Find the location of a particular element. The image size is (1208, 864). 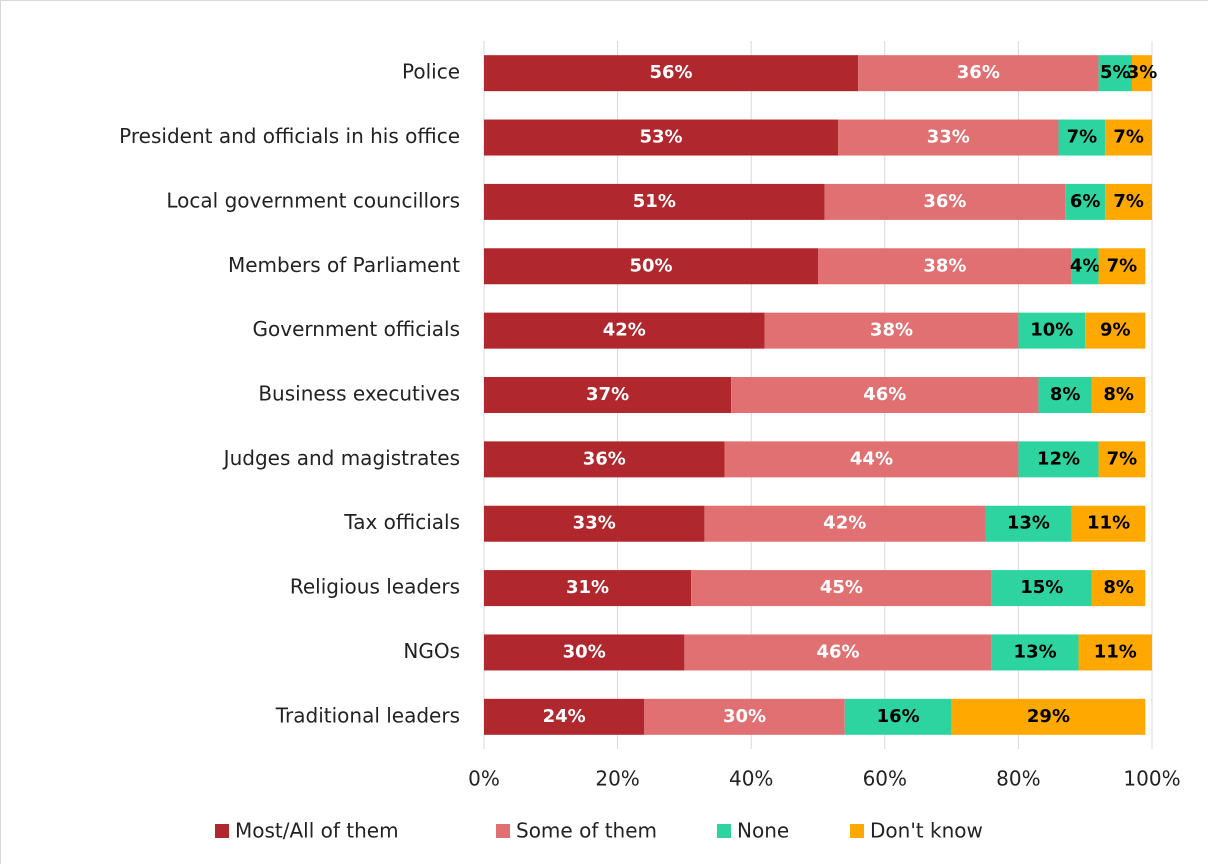

value-label: 4% is located at coordinates (1085, 265).